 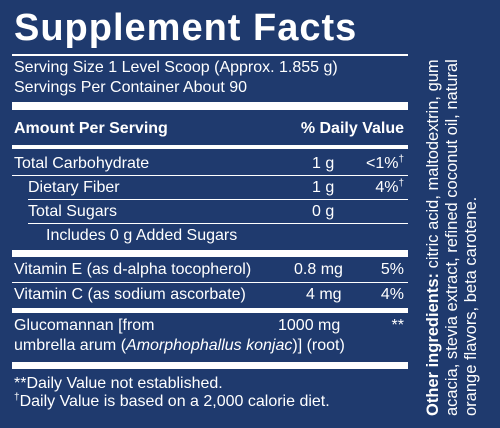 I want to click on nutrient-row-sugars: Total Sugars 0 g, so click(x=210, y=212).